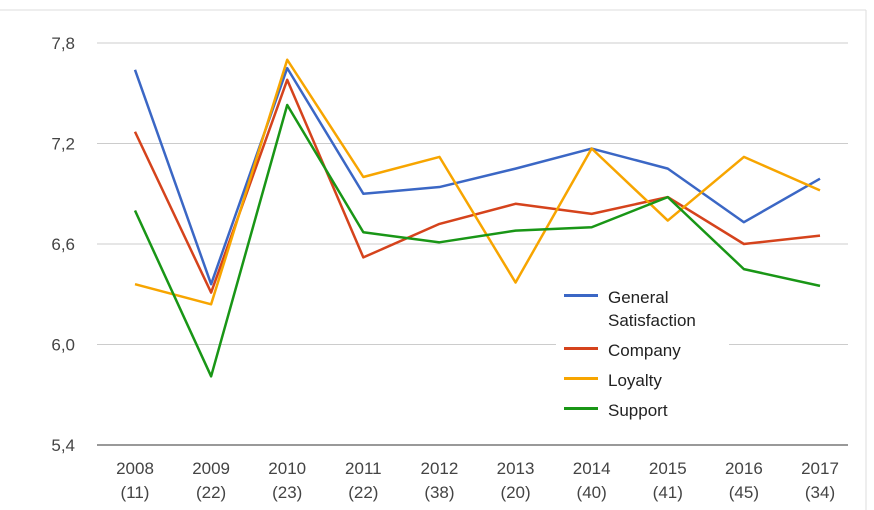 The image size is (874, 510). Describe the element at coordinates (668, 468) in the screenshot. I see `x-tick-year: 2015` at that location.